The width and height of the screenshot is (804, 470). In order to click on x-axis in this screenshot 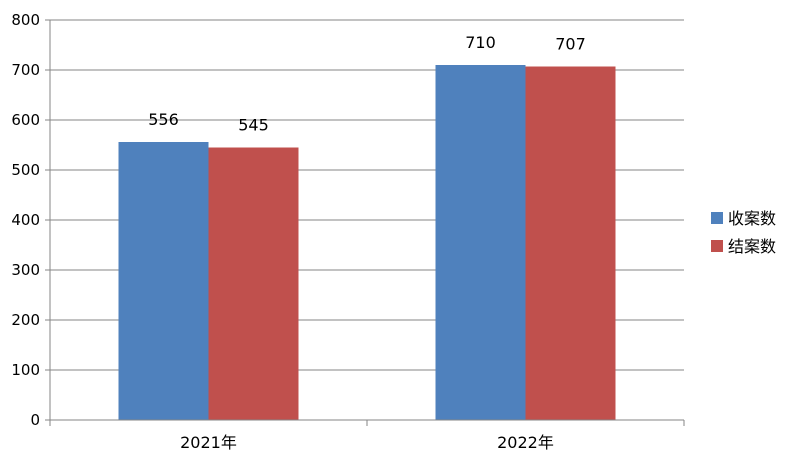, I will do `click(367, 422)`.